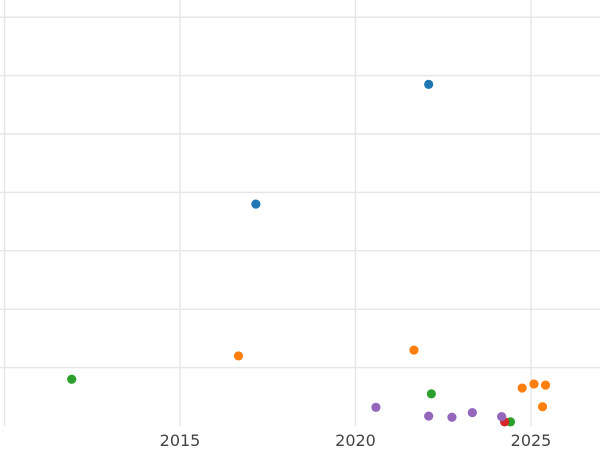 The width and height of the screenshot is (600, 450). I want to click on x-tick-label: 2020, so click(355, 440).